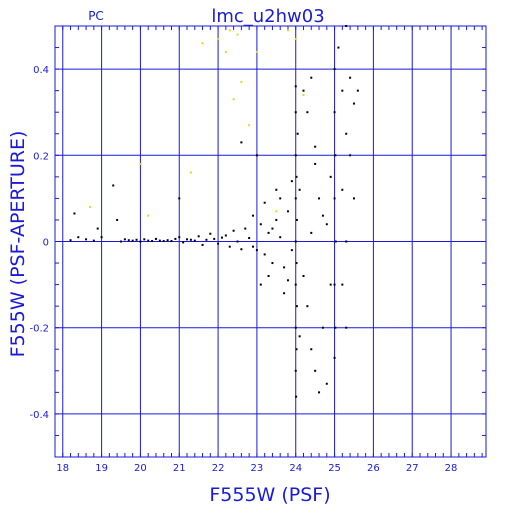 The height and width of the screenshot is (512, 512). I want to click on y-axis-label: F555W (PSF-APERTURE), so click(18, 244).